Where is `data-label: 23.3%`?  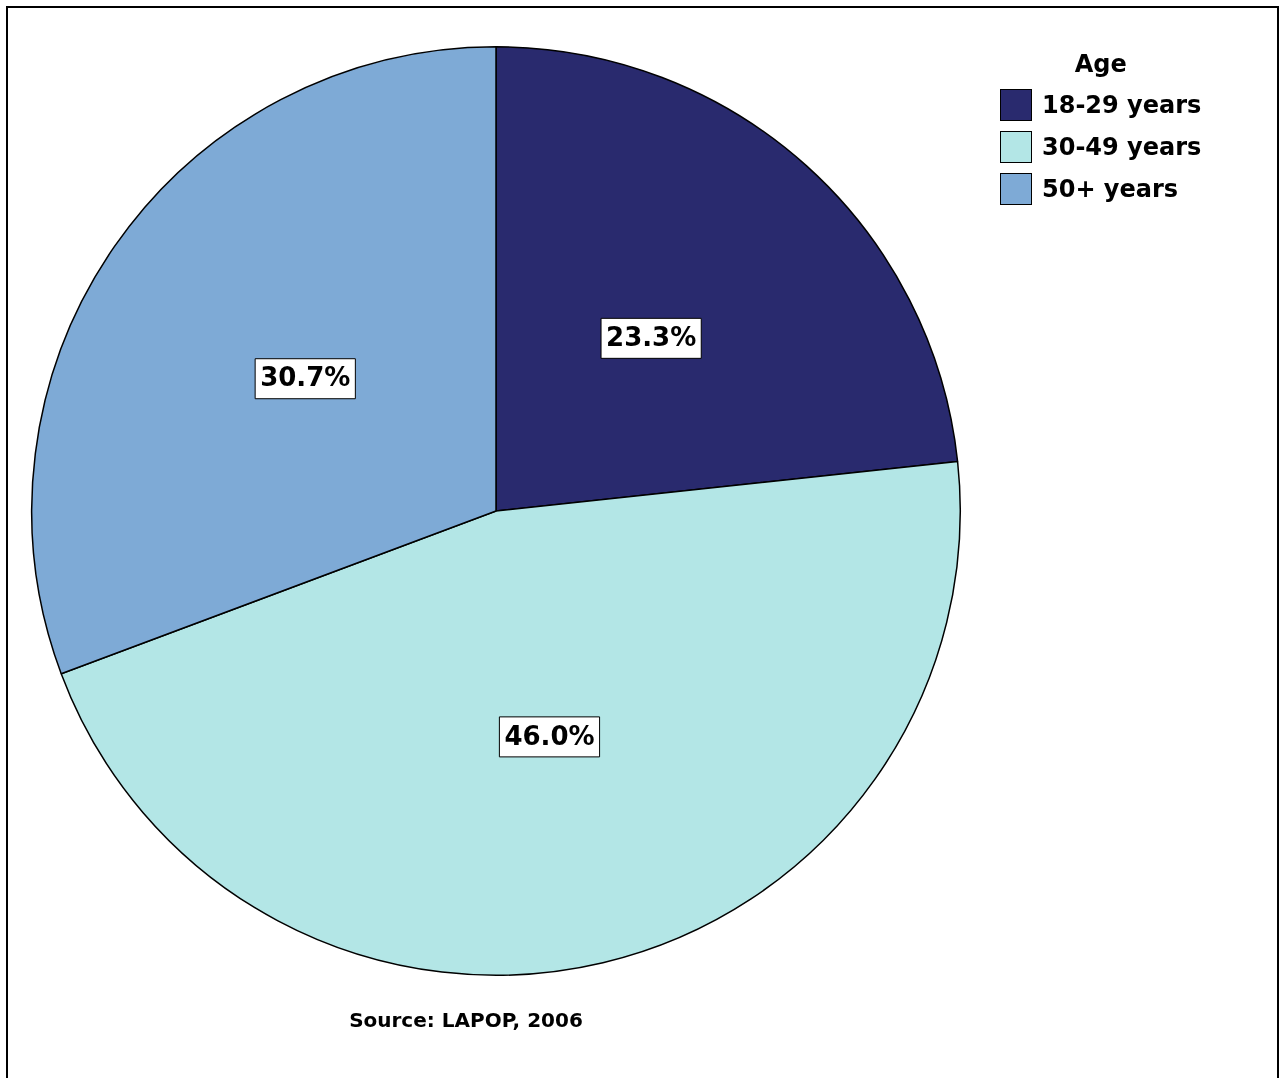 data-label: 23.3% is located at coordinates (651, 337).